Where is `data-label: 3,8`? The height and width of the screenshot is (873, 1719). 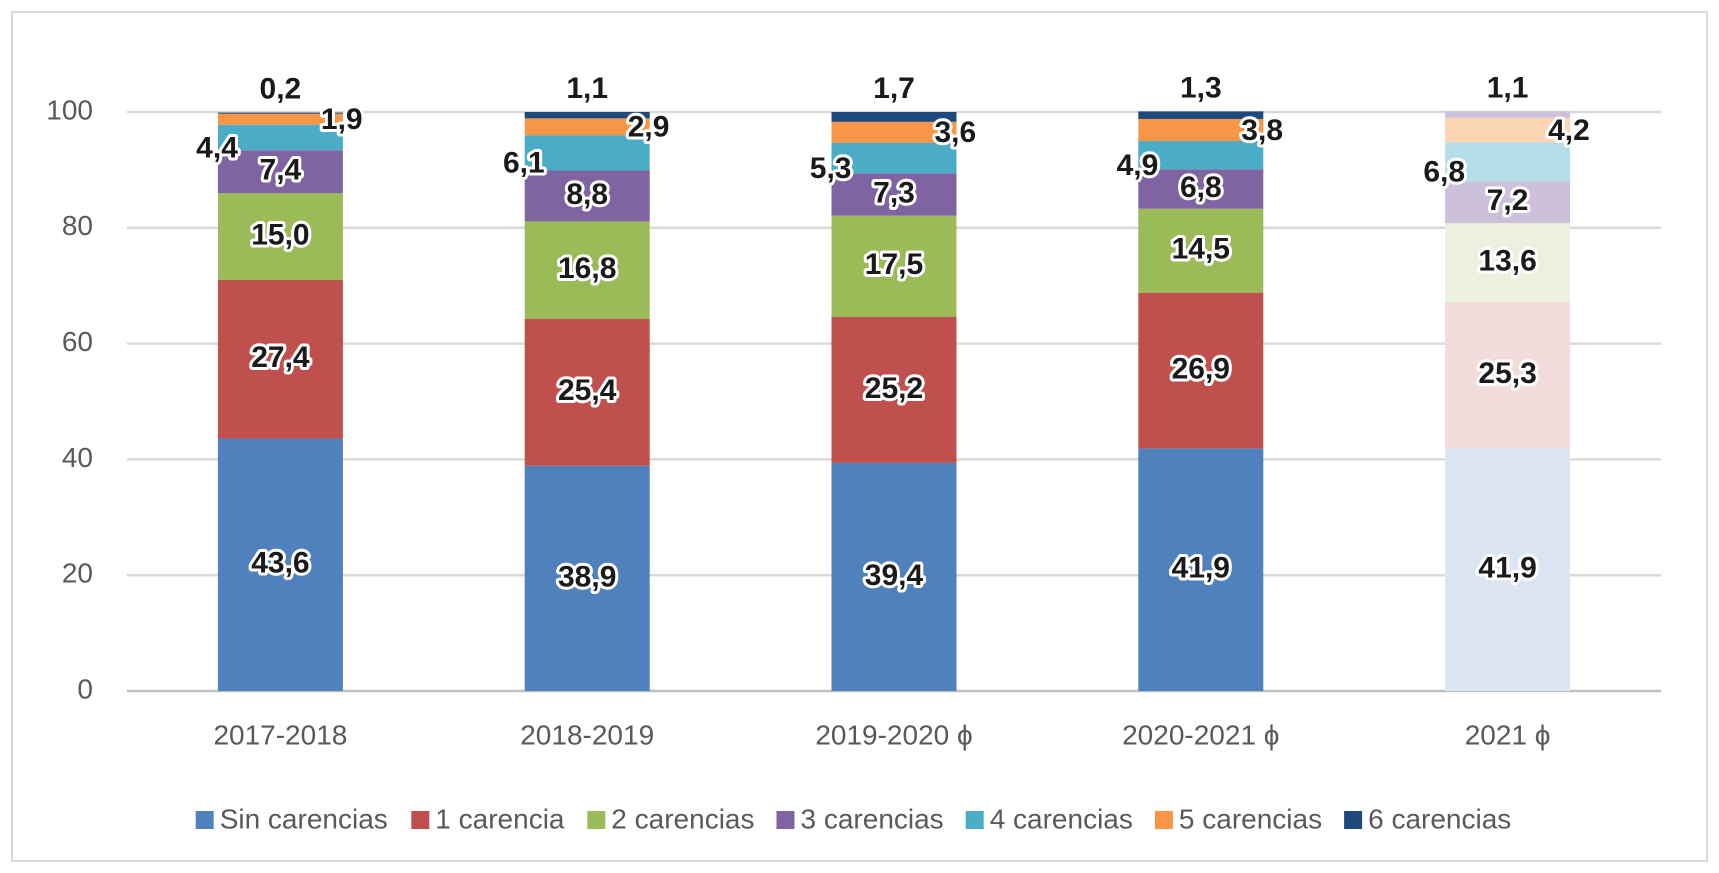
data-label: 3,8 is located at coordinates (1262, 130).